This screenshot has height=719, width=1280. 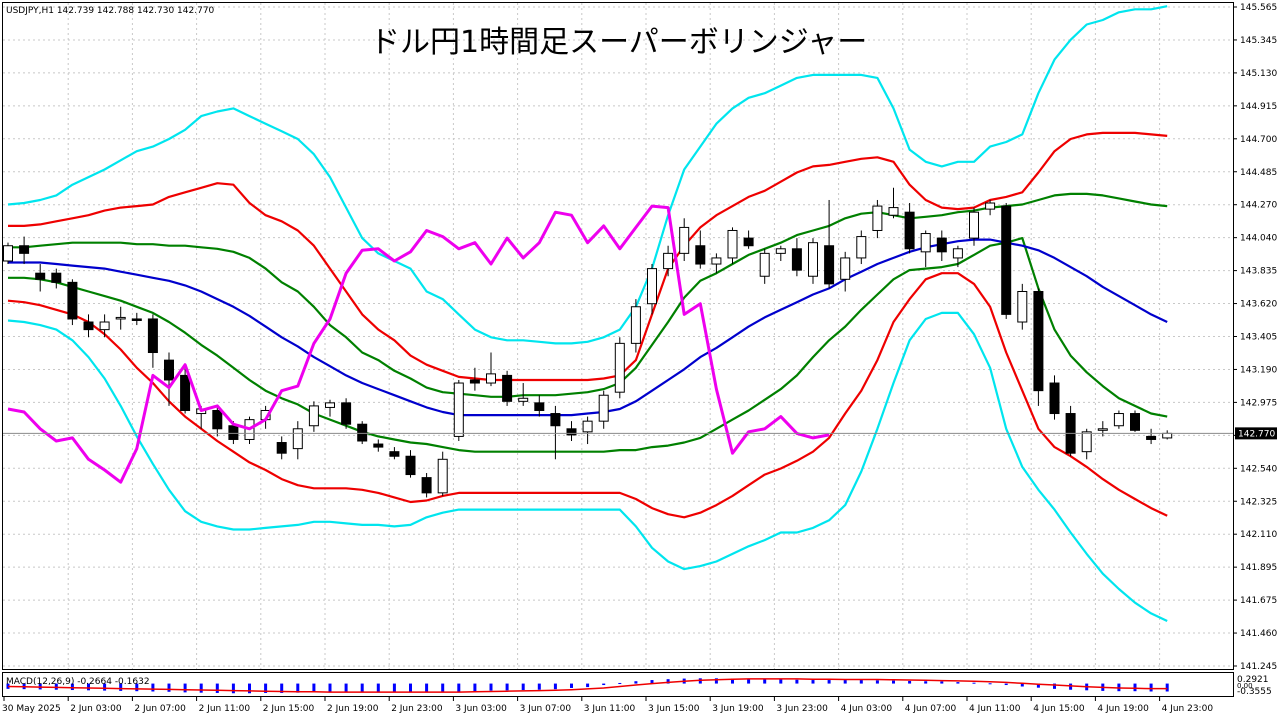 What do you see at coordinates (1258, 140) in the screenshot?
I see `y-tick-label: 144.700` at bounding box center [1258, 140].